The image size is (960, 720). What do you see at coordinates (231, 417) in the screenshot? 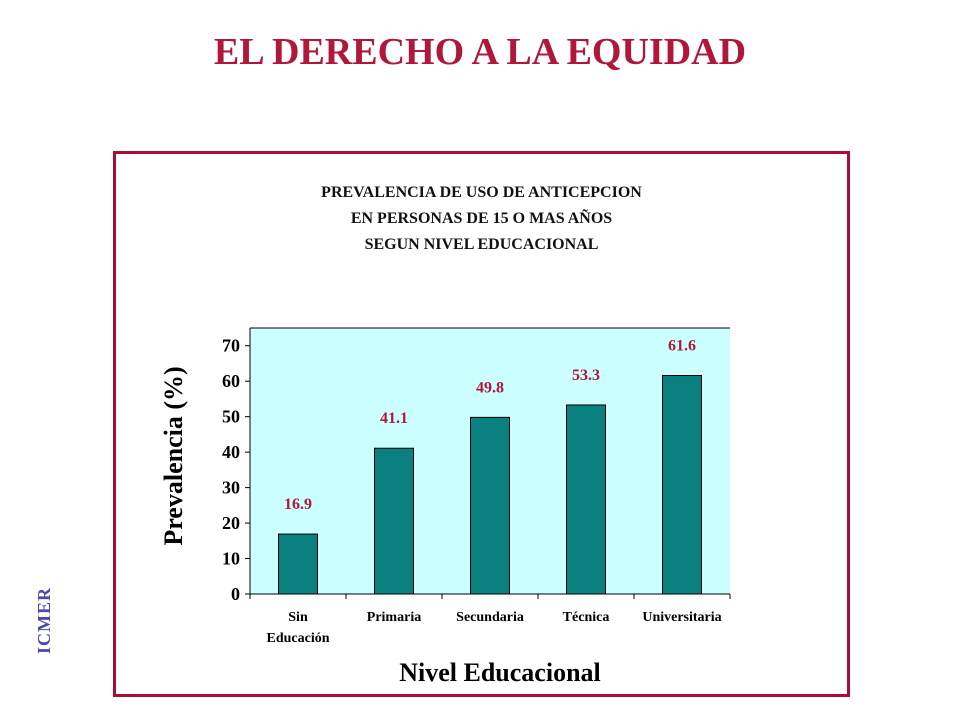
I see `y-tick-label: 50` at bounding box center [231, 417].